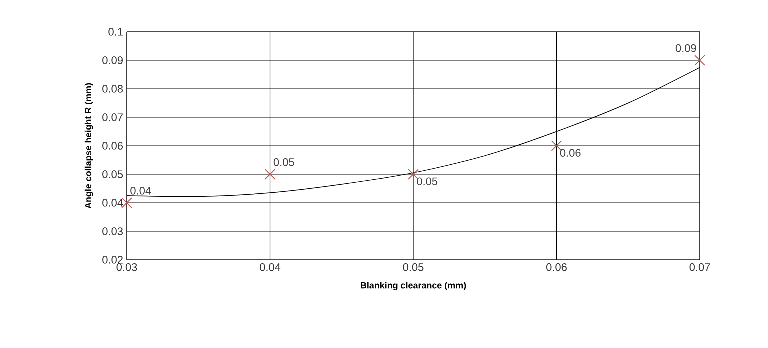 This screenshot has height=348, width=768. Describe the element at coordinates (112, 118) in the screenshot. I see `y-tick-label: 0.07` at that location.